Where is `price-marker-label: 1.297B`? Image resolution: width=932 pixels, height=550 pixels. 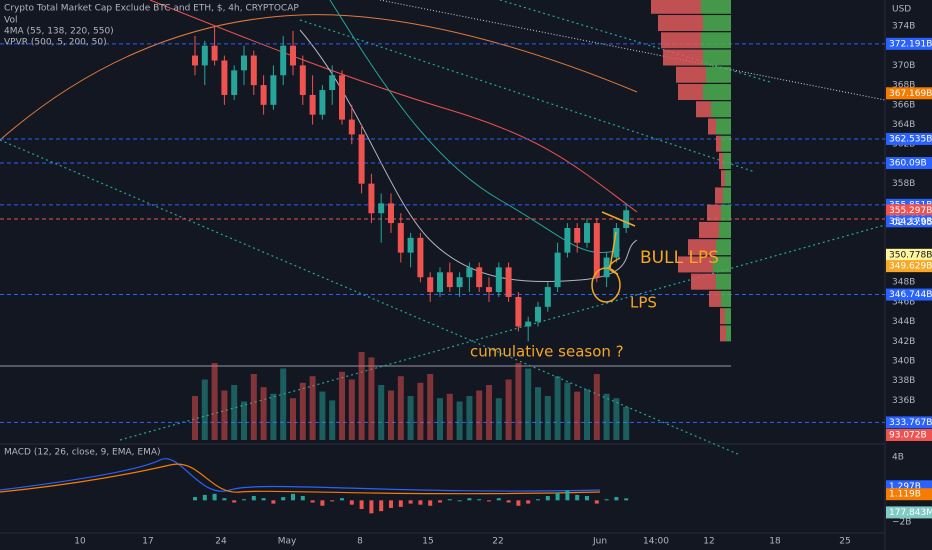
price-marker-label: 1.297B is located at coordinates (905, 487).